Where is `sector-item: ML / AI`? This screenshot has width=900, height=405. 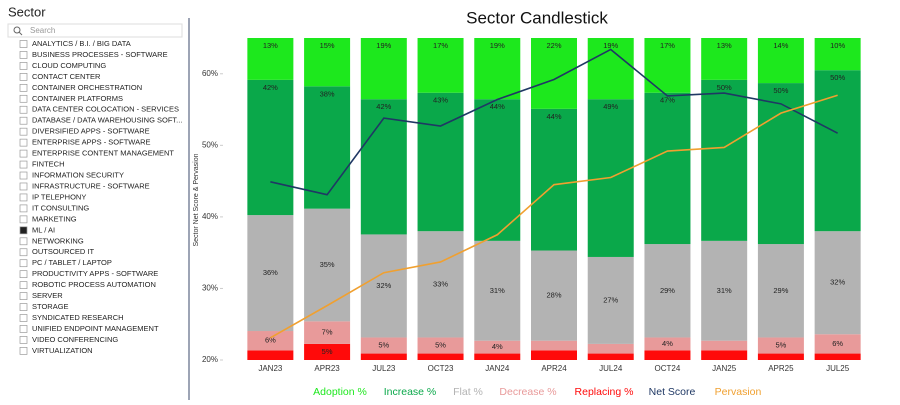 sector-item: ML / AI is located at coordinates (43, 229).